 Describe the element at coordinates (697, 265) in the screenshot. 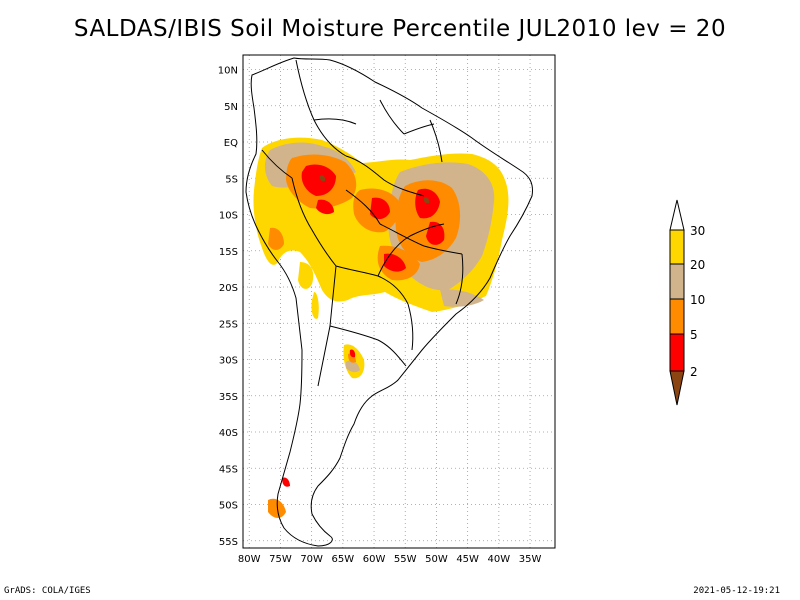

I see `colorbar-label: 20` at that location.